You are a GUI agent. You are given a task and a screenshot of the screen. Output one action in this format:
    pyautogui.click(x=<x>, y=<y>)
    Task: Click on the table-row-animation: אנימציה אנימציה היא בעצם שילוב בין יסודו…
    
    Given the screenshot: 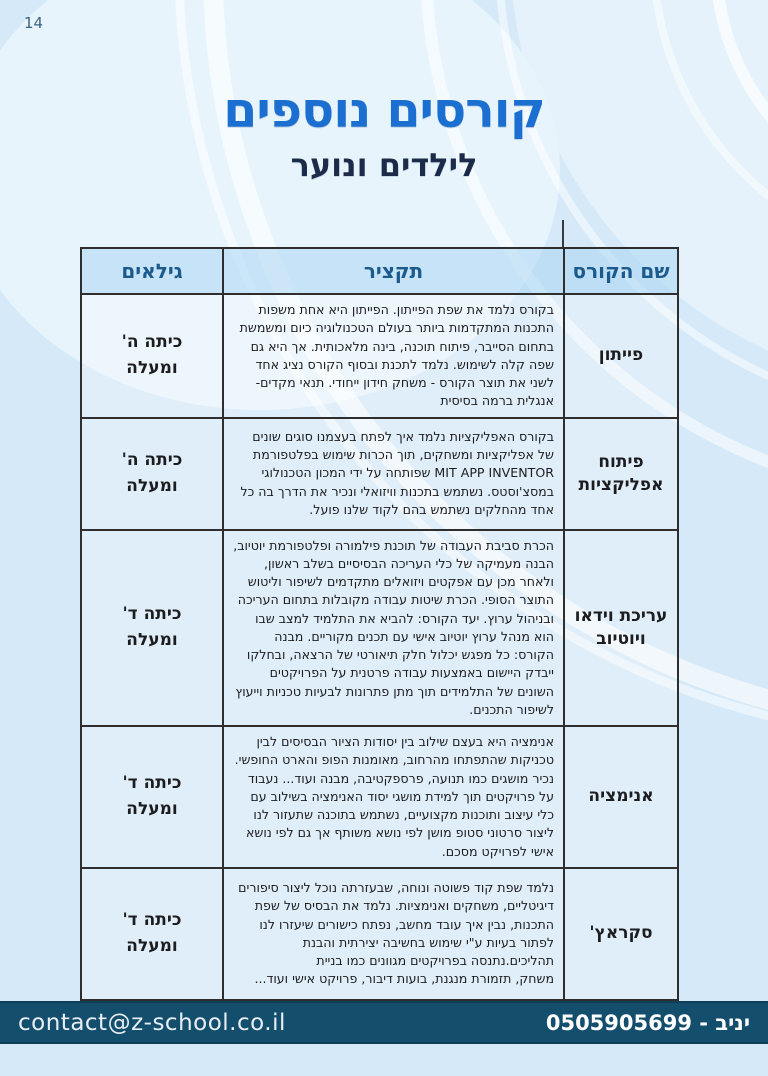 What is the action you would take?
    pyautogui.click(x=379, y=797)
    